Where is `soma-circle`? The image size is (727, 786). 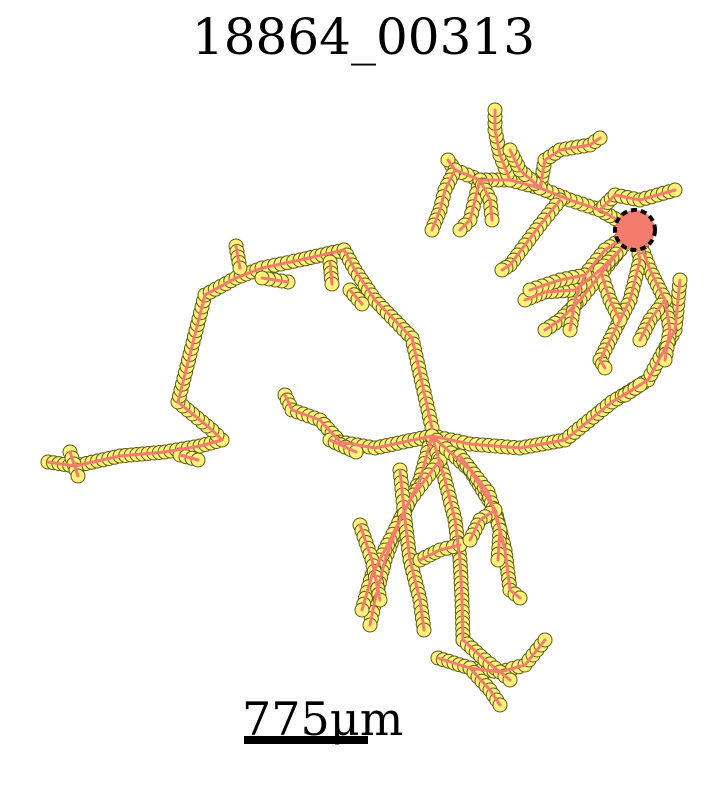 soma-circle is located at coordinates (635, 230).